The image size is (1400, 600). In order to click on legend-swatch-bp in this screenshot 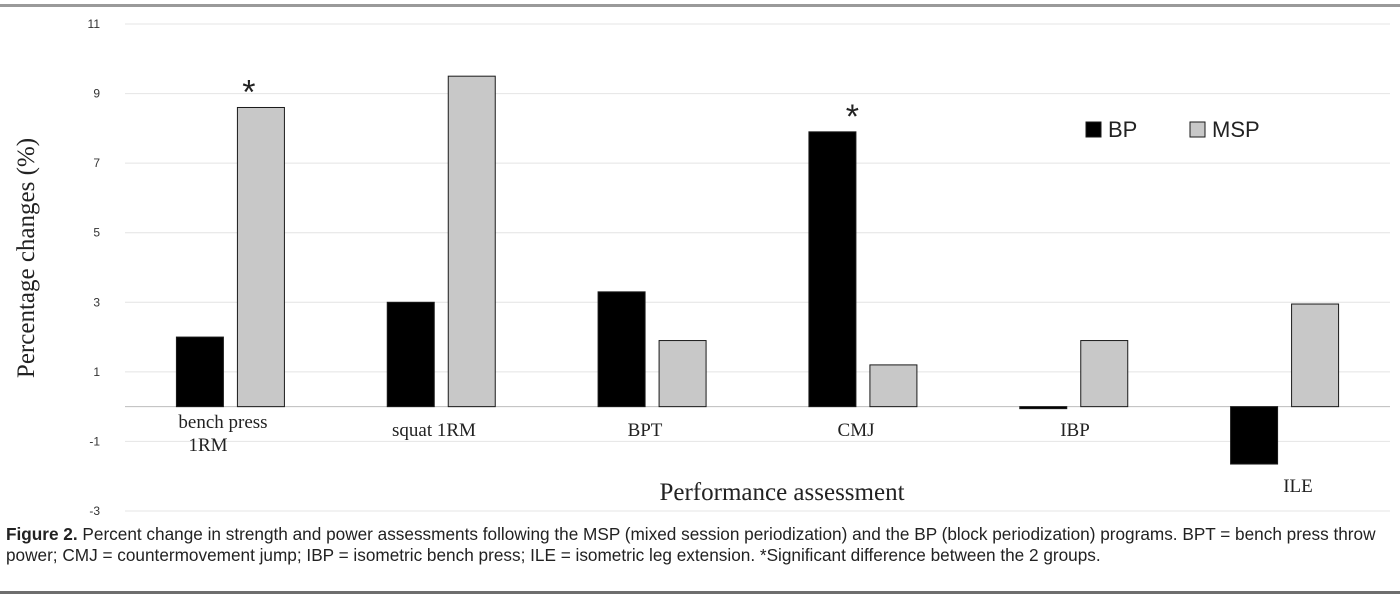, I will do `click(1093, 129)`.